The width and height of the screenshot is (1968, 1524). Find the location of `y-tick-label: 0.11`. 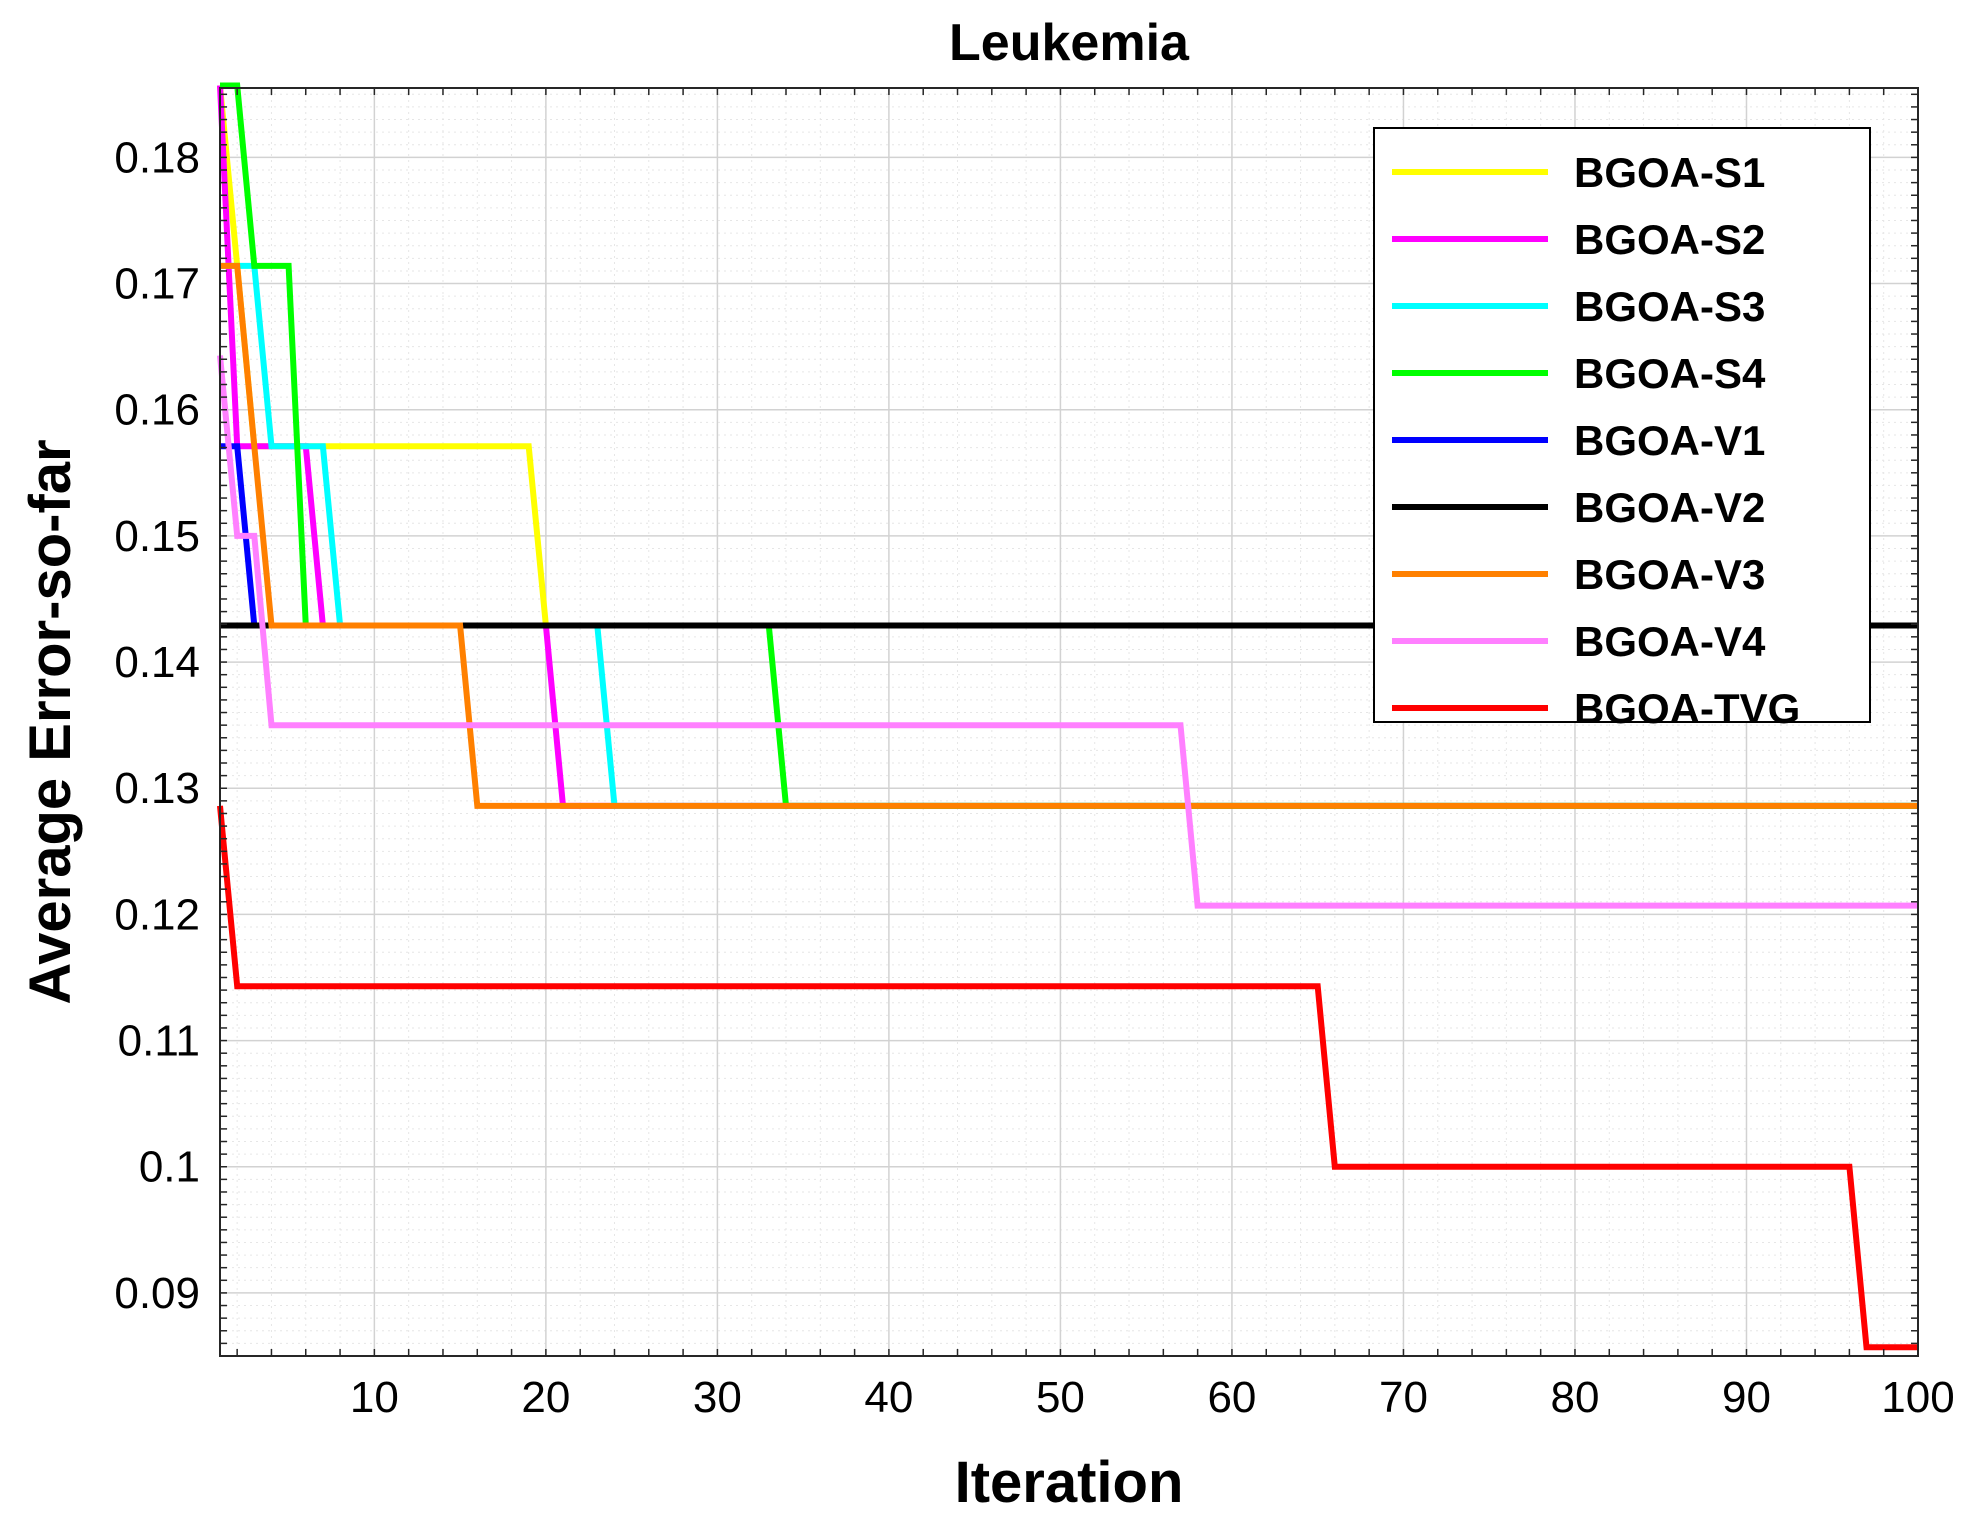

y-tick-label: 0.11 is located at coordinates (159, 1041).